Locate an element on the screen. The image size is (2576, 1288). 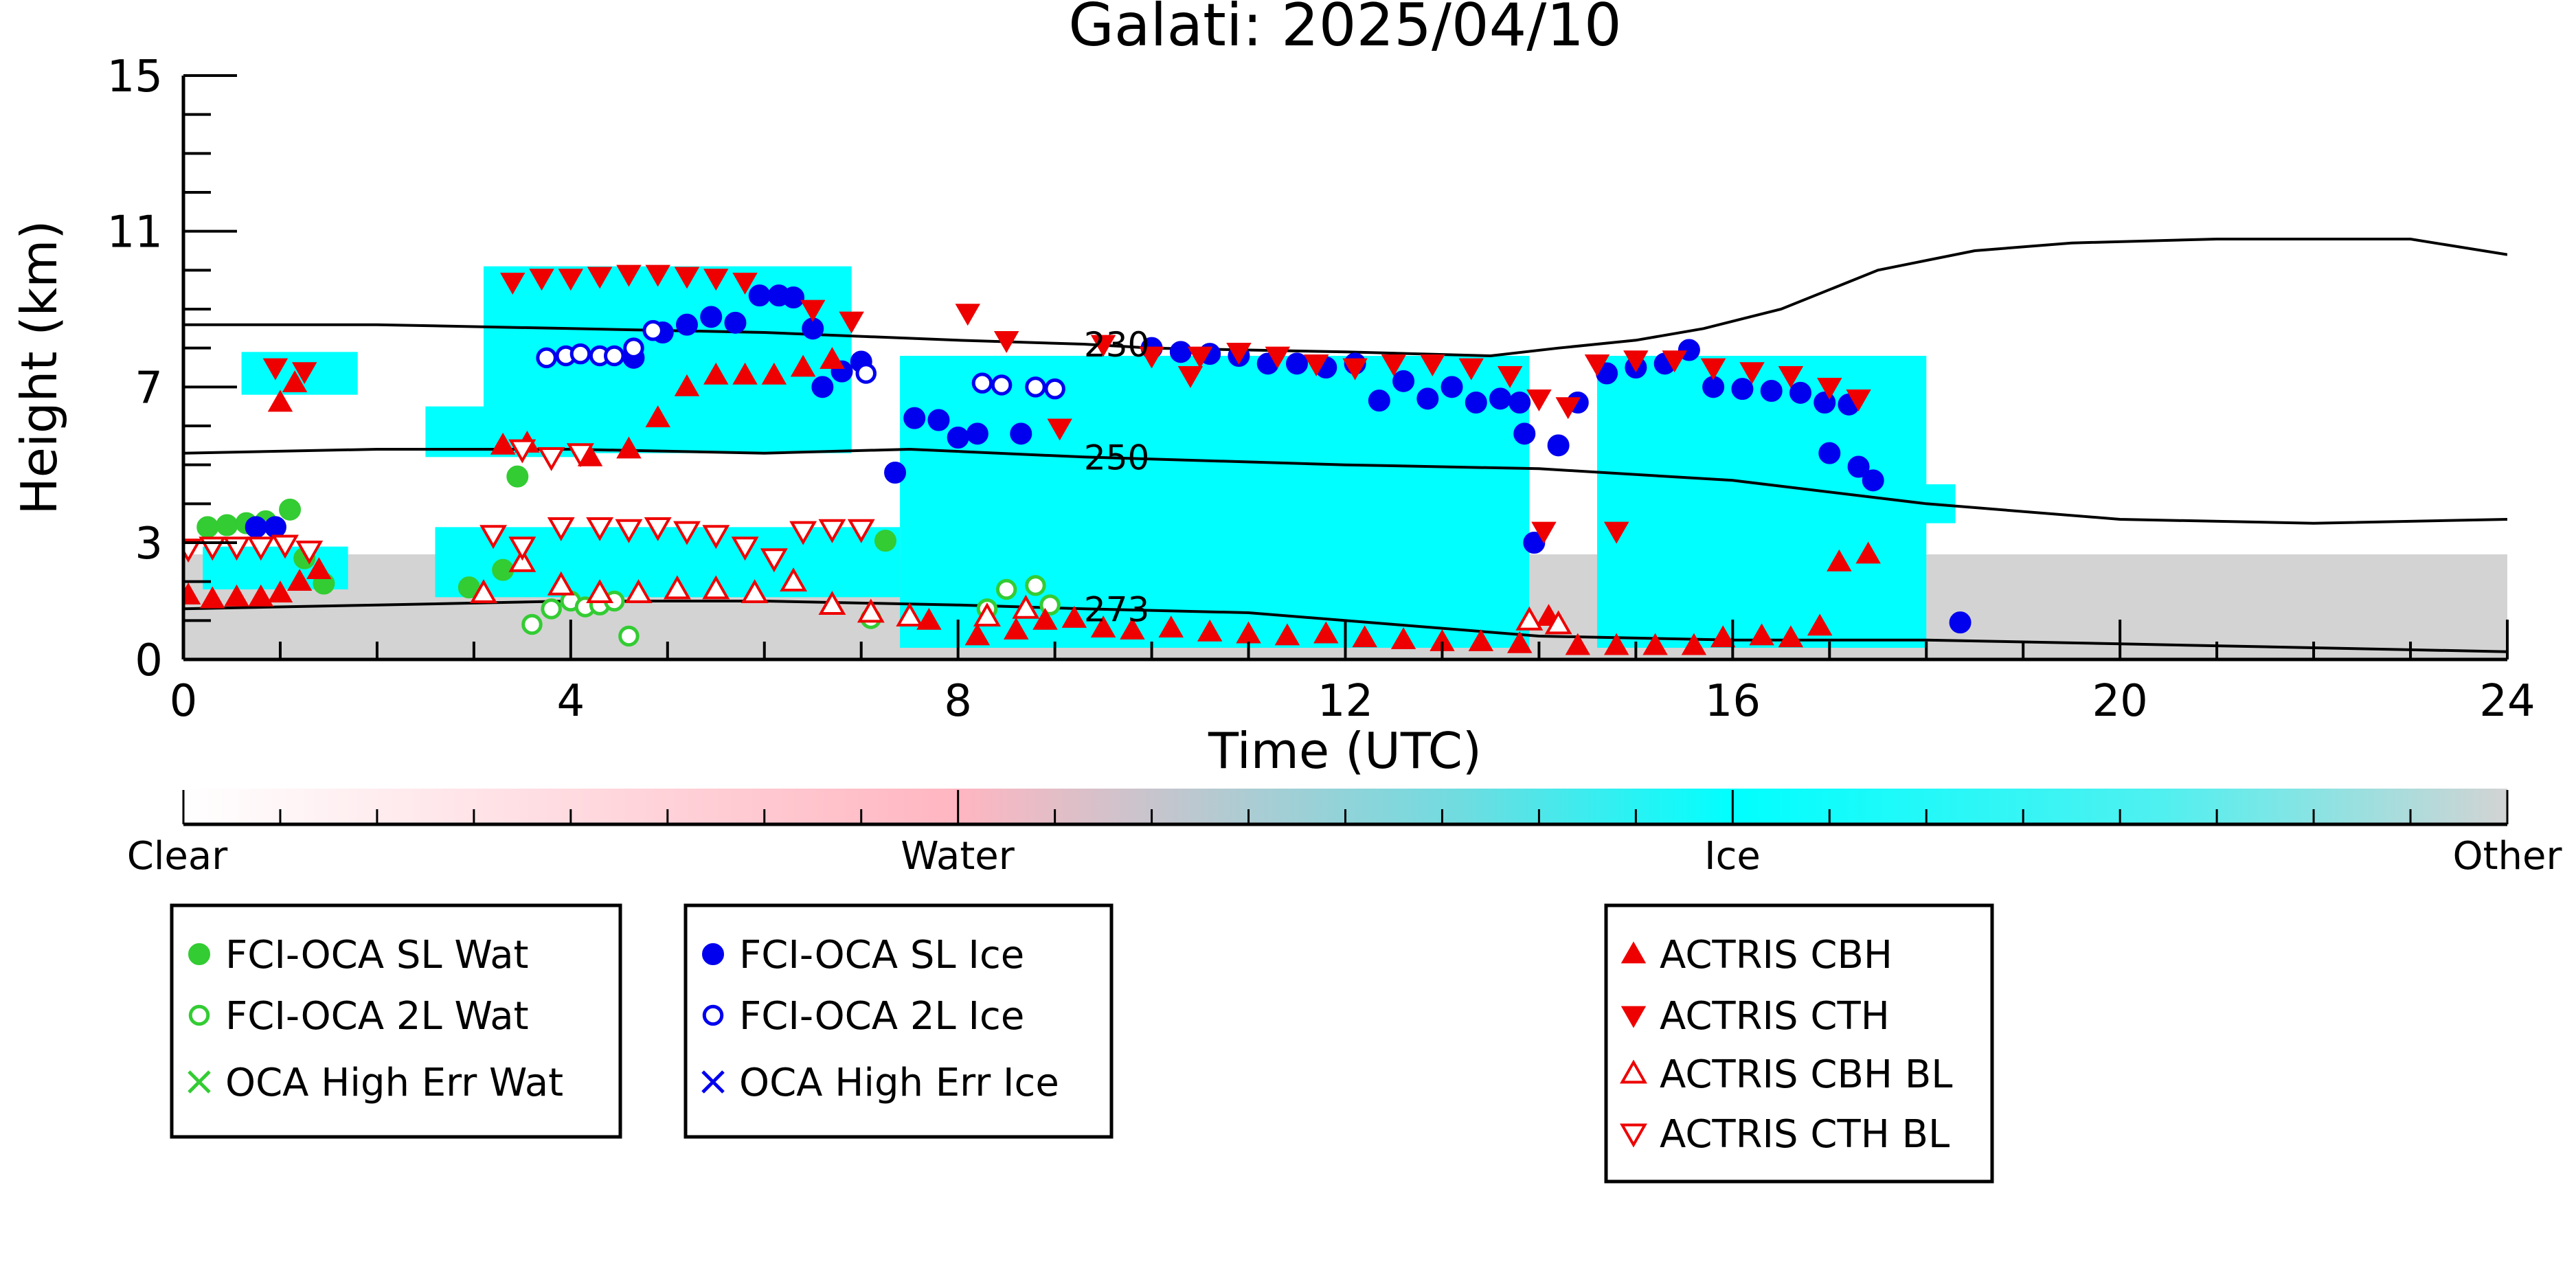
legend-marker-fci-oca-2l-ice is located at coordinates (713, 1015).